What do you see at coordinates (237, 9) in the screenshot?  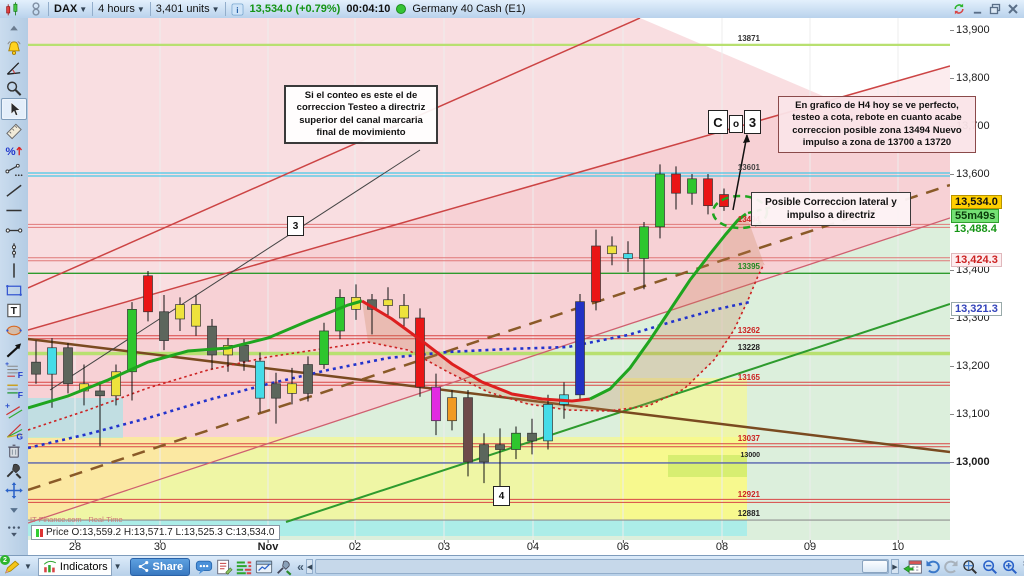 I see `info-icon: i` at bounding box center [237, 9].